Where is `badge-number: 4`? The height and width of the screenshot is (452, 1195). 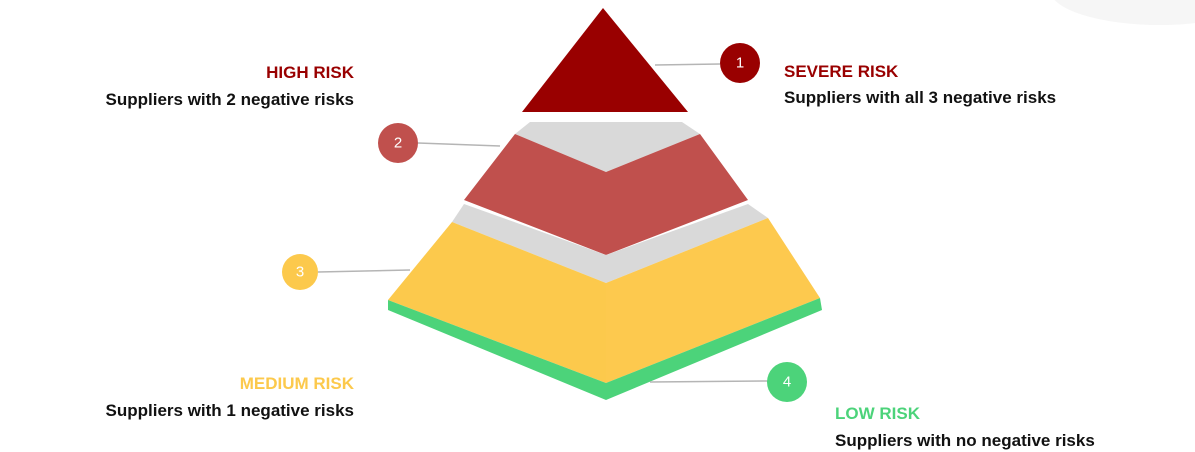
badge-number: 4 is located at coordinates (787, 382).